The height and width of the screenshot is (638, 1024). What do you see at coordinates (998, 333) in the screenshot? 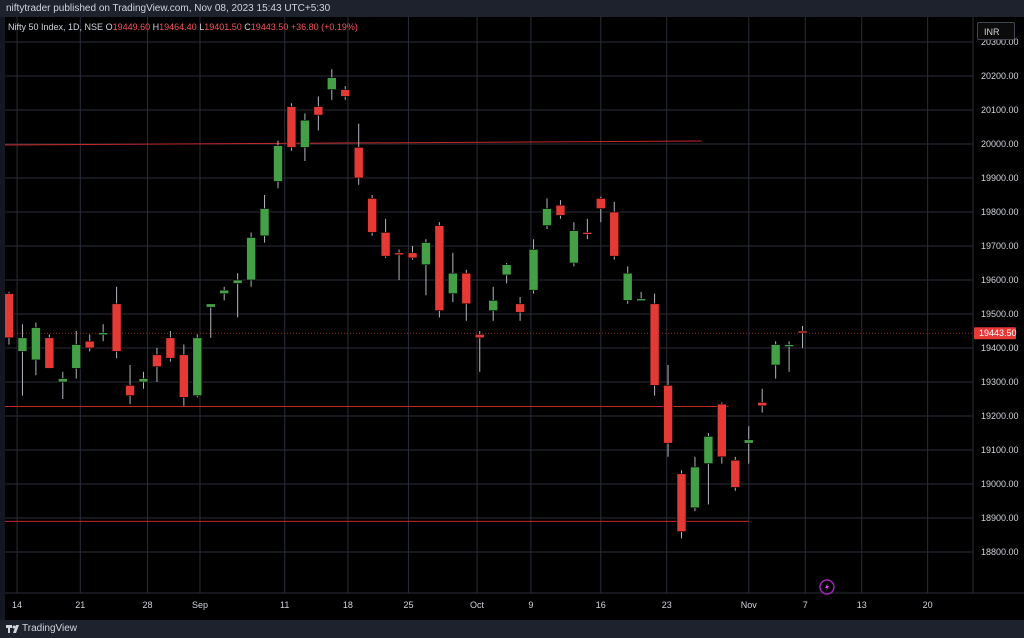
I see `last-price-badge-text: 19443.50` at bounding box center [998, 333].